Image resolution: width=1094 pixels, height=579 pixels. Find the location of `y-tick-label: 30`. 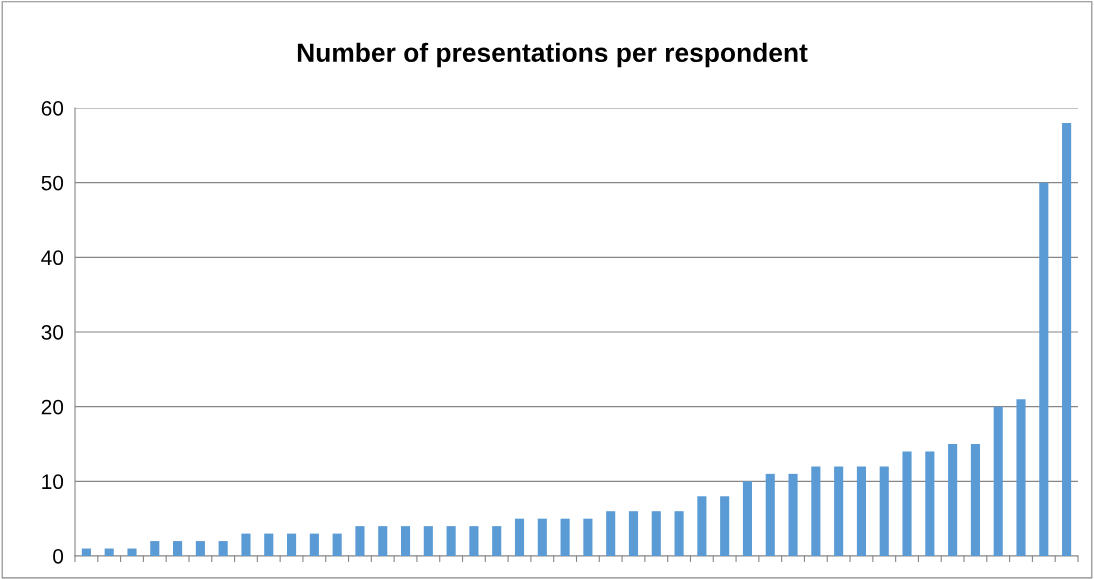

y-tick-label: 30 is located at coordinates (52, 332).